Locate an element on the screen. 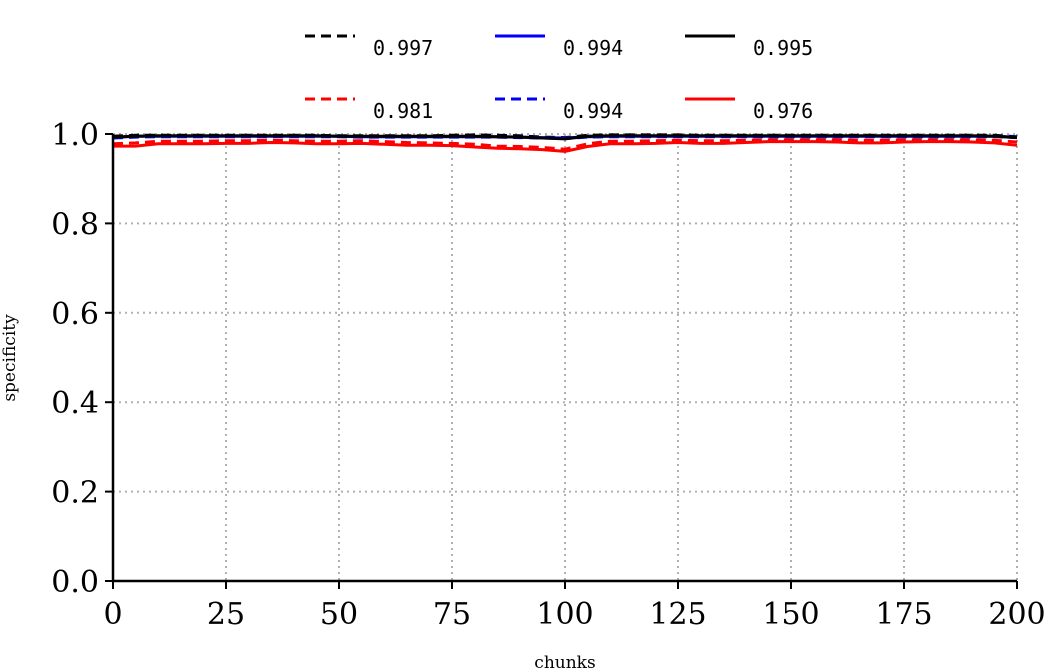 This screenshot has height=672, width=1050. x-tick-label: 125 is located at coordinates (677, 614).